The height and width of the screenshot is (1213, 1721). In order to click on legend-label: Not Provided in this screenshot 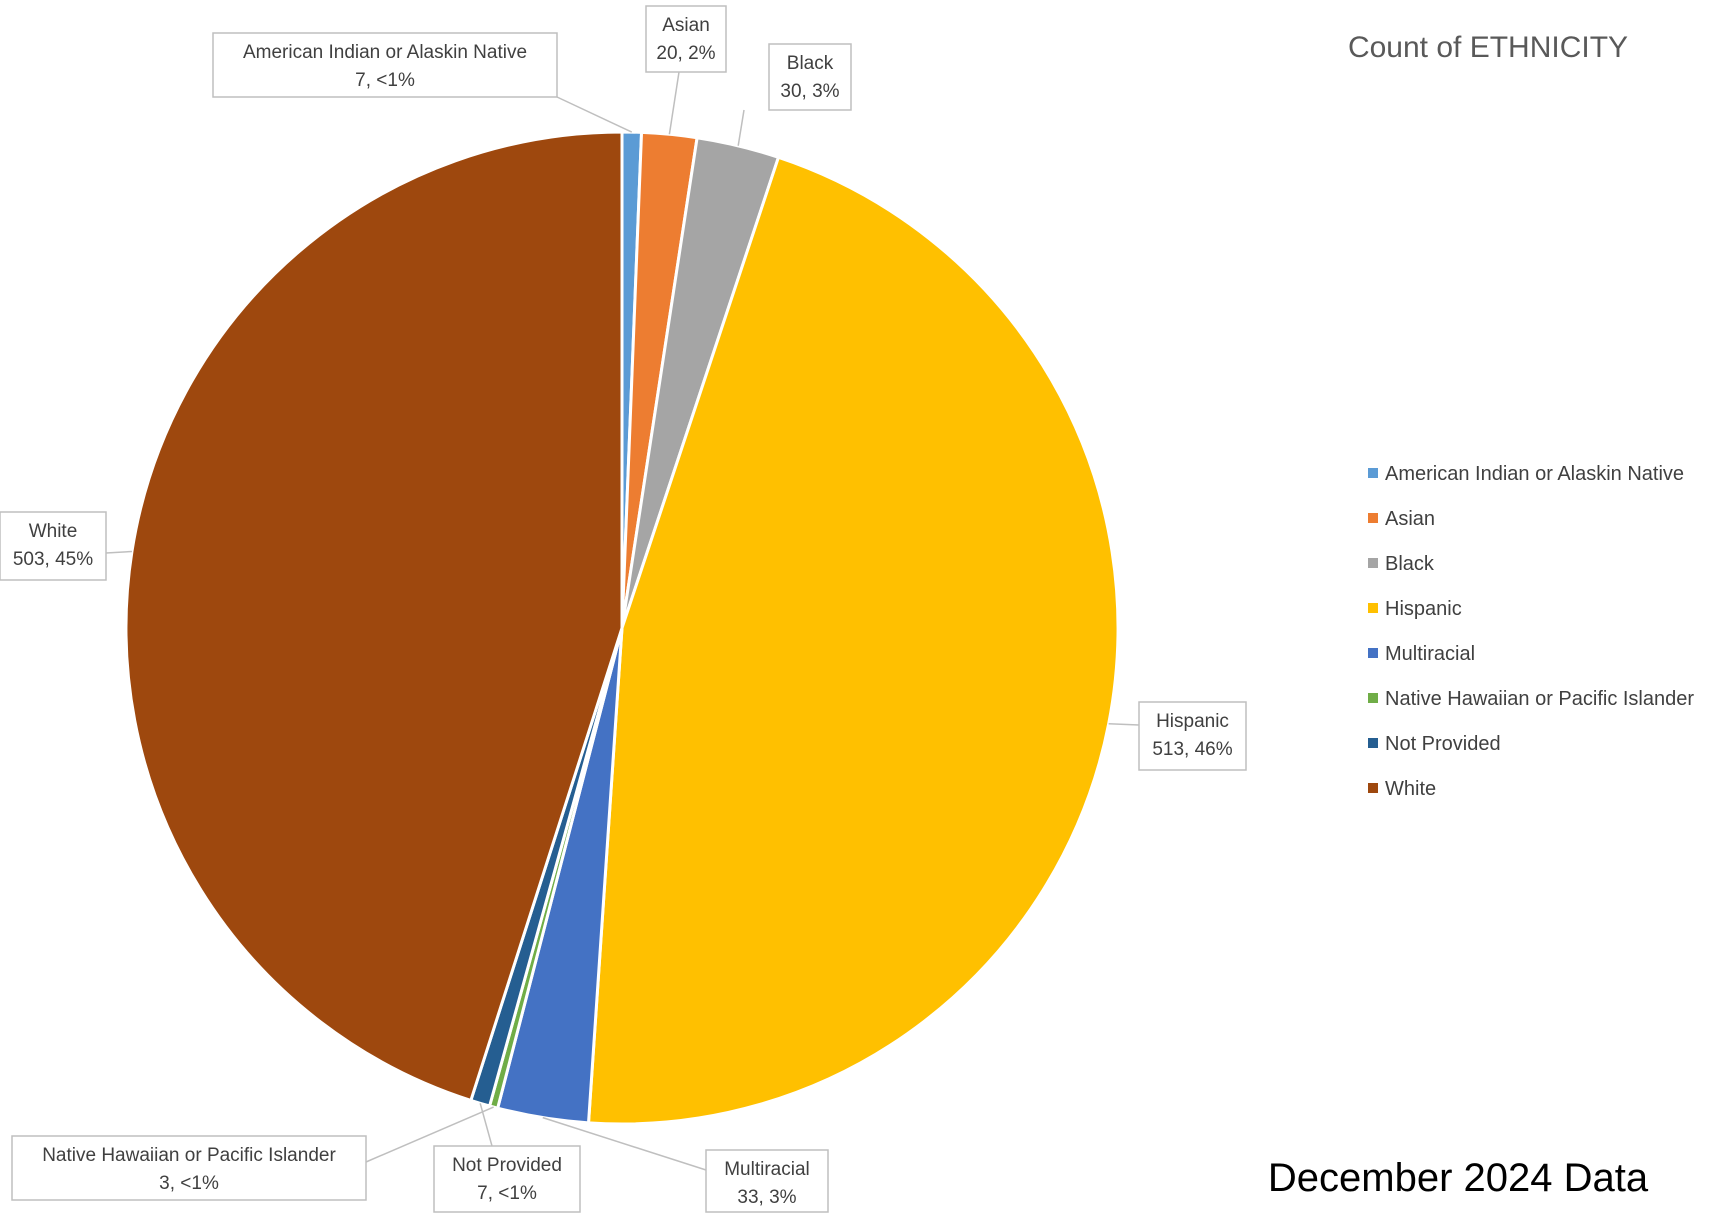, I will do `click(1443, 744)`.